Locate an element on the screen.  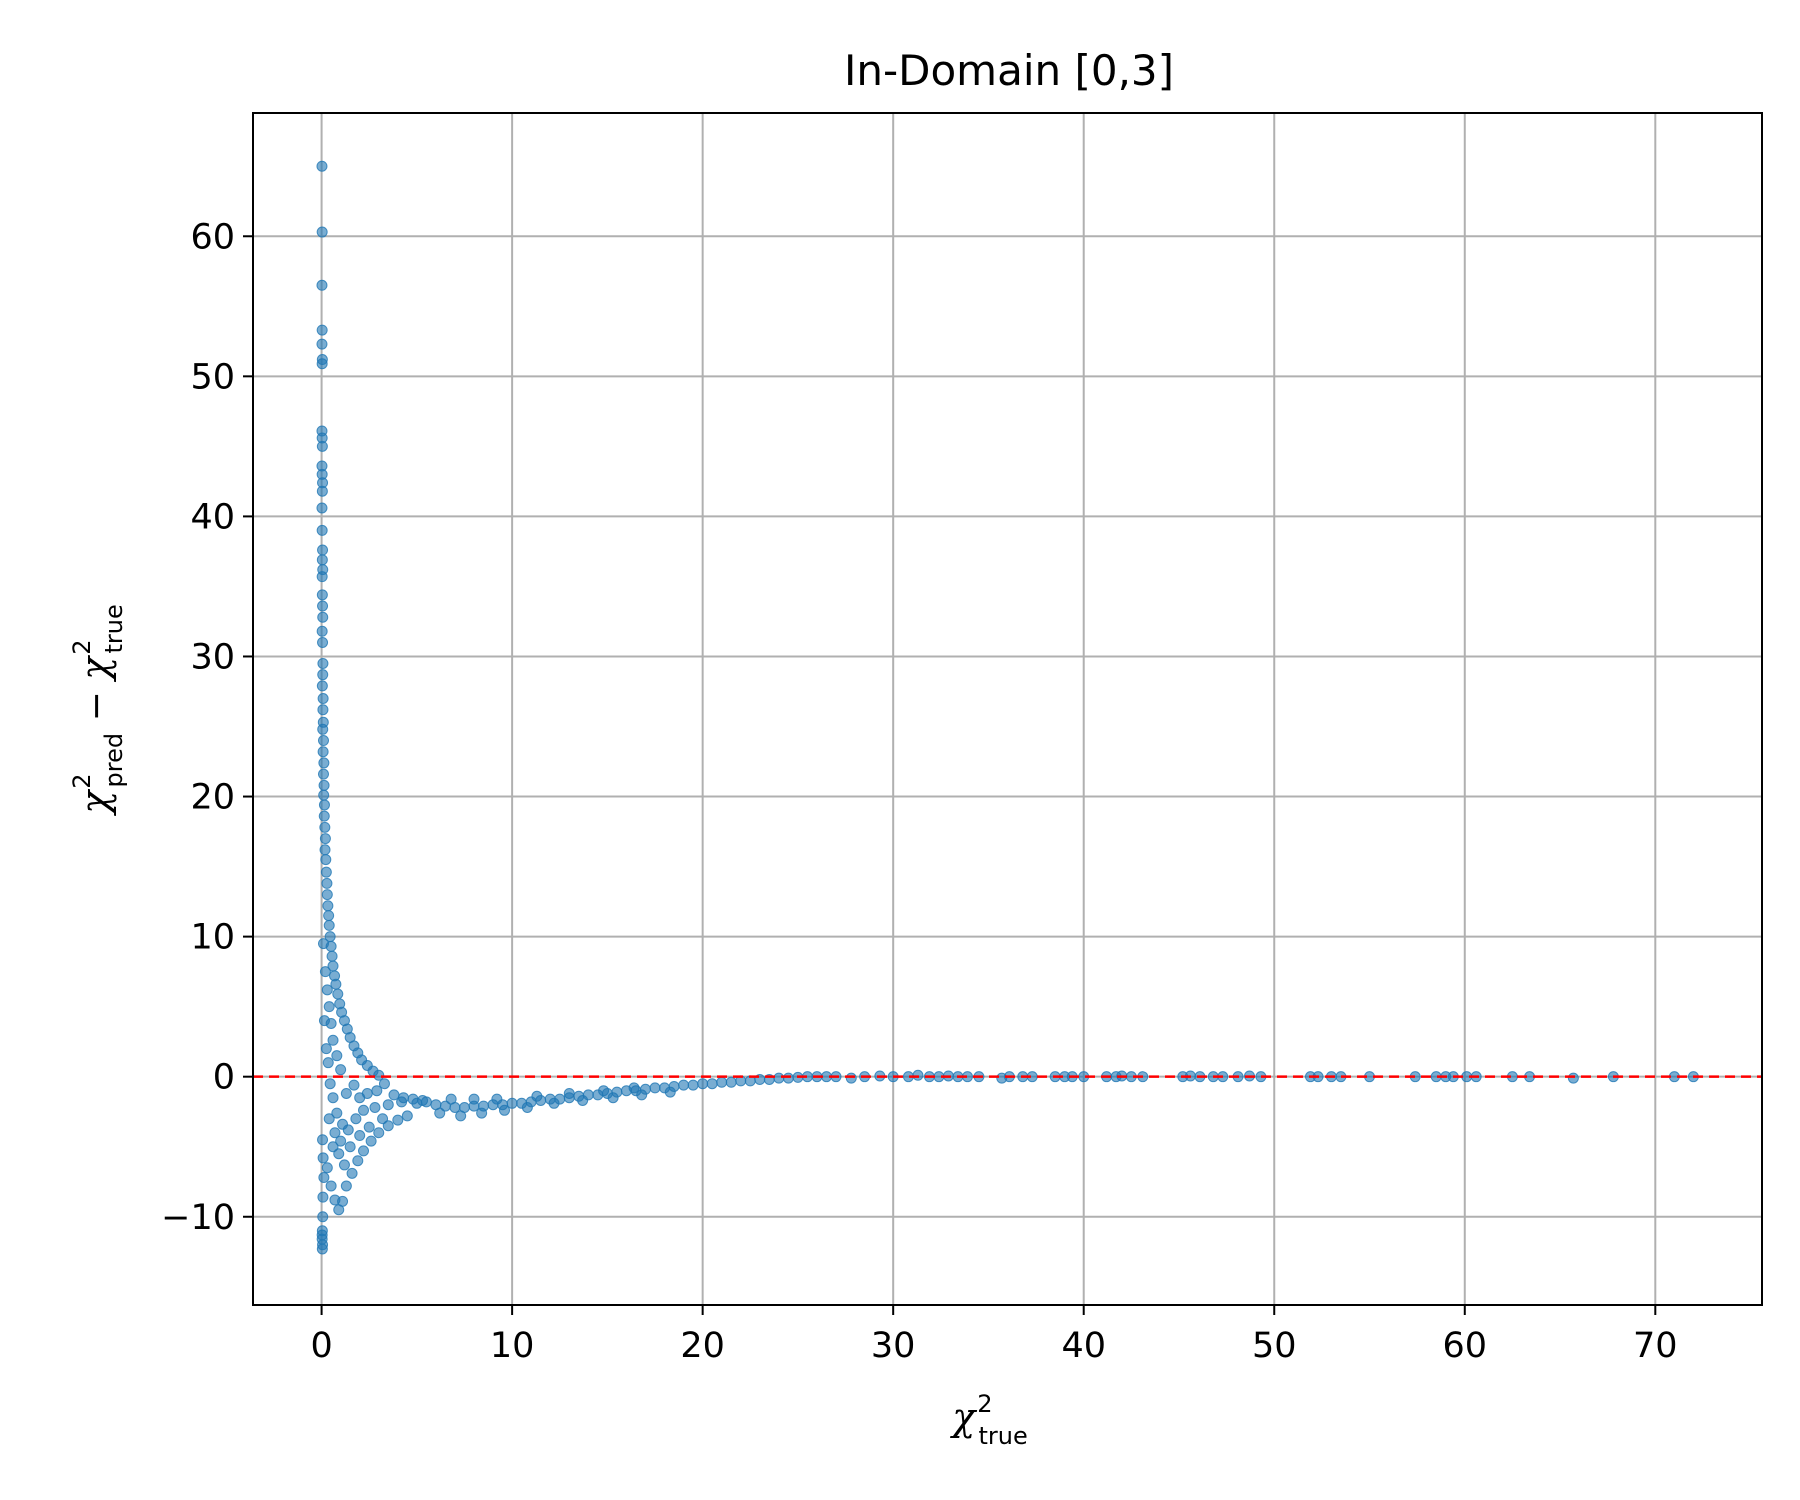
y-tick-label: 30 is located at coordinates (212, 657).